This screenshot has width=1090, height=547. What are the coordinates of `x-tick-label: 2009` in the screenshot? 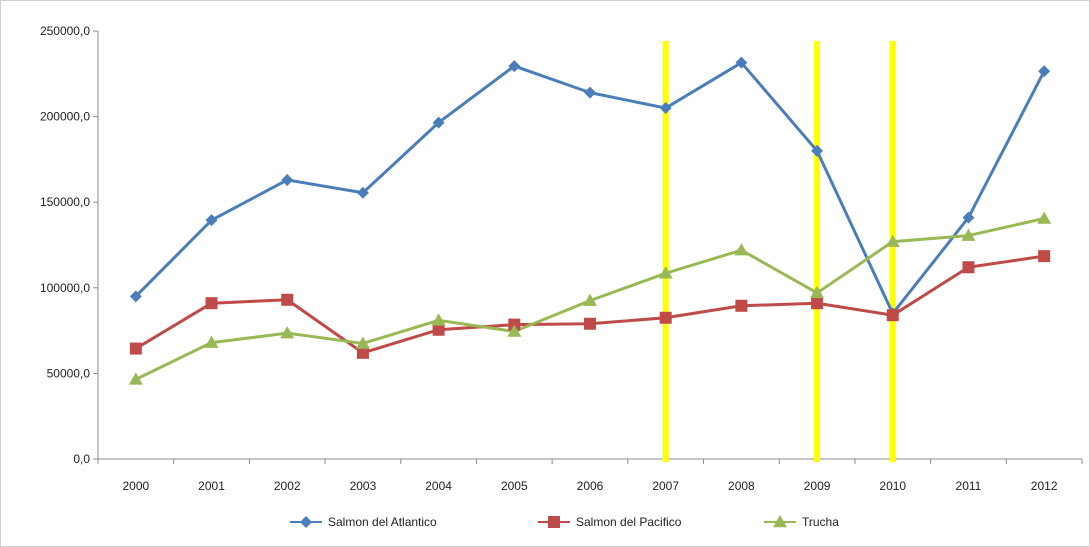 It's located at (817, 486).